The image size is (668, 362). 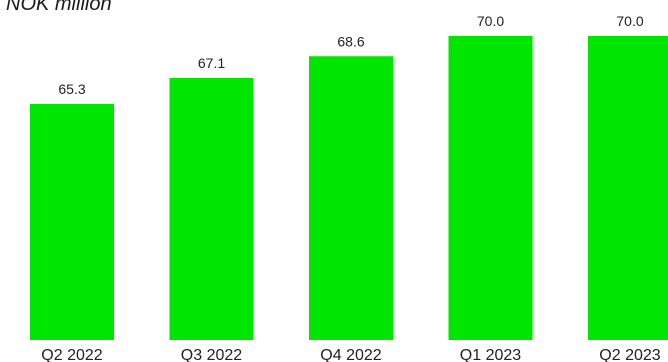 What do you see at coordinates (71, 89) in the screenshot?
I see `data-label: 65.3` at bounding box center [71, 89].